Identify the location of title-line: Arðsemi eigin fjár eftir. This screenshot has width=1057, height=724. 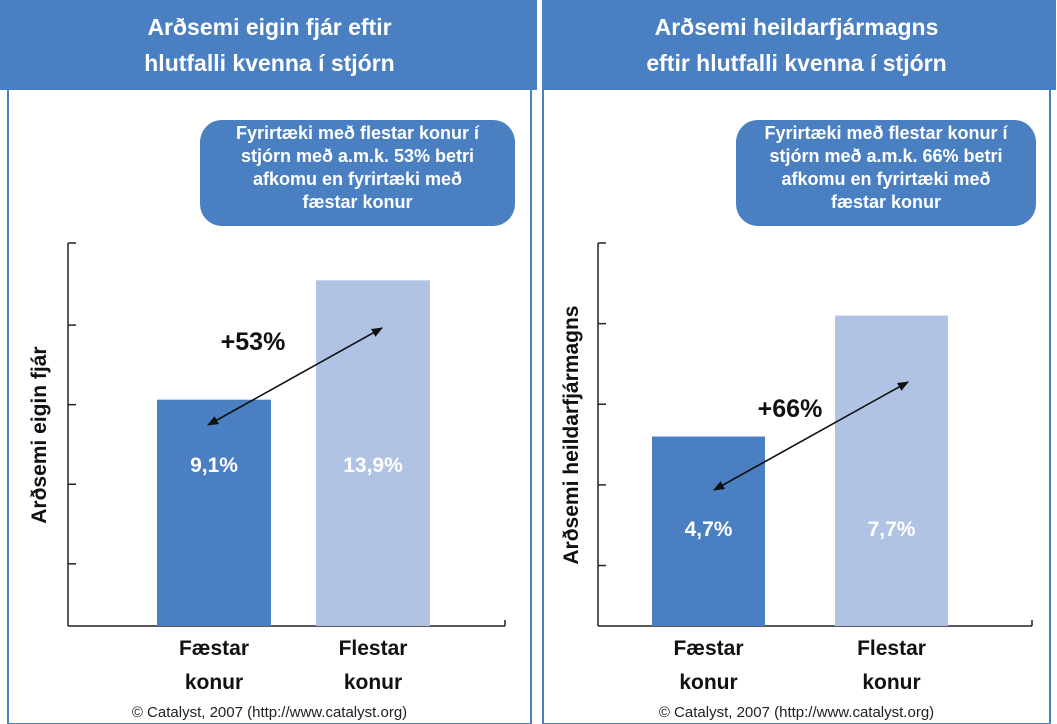
(269, 27).